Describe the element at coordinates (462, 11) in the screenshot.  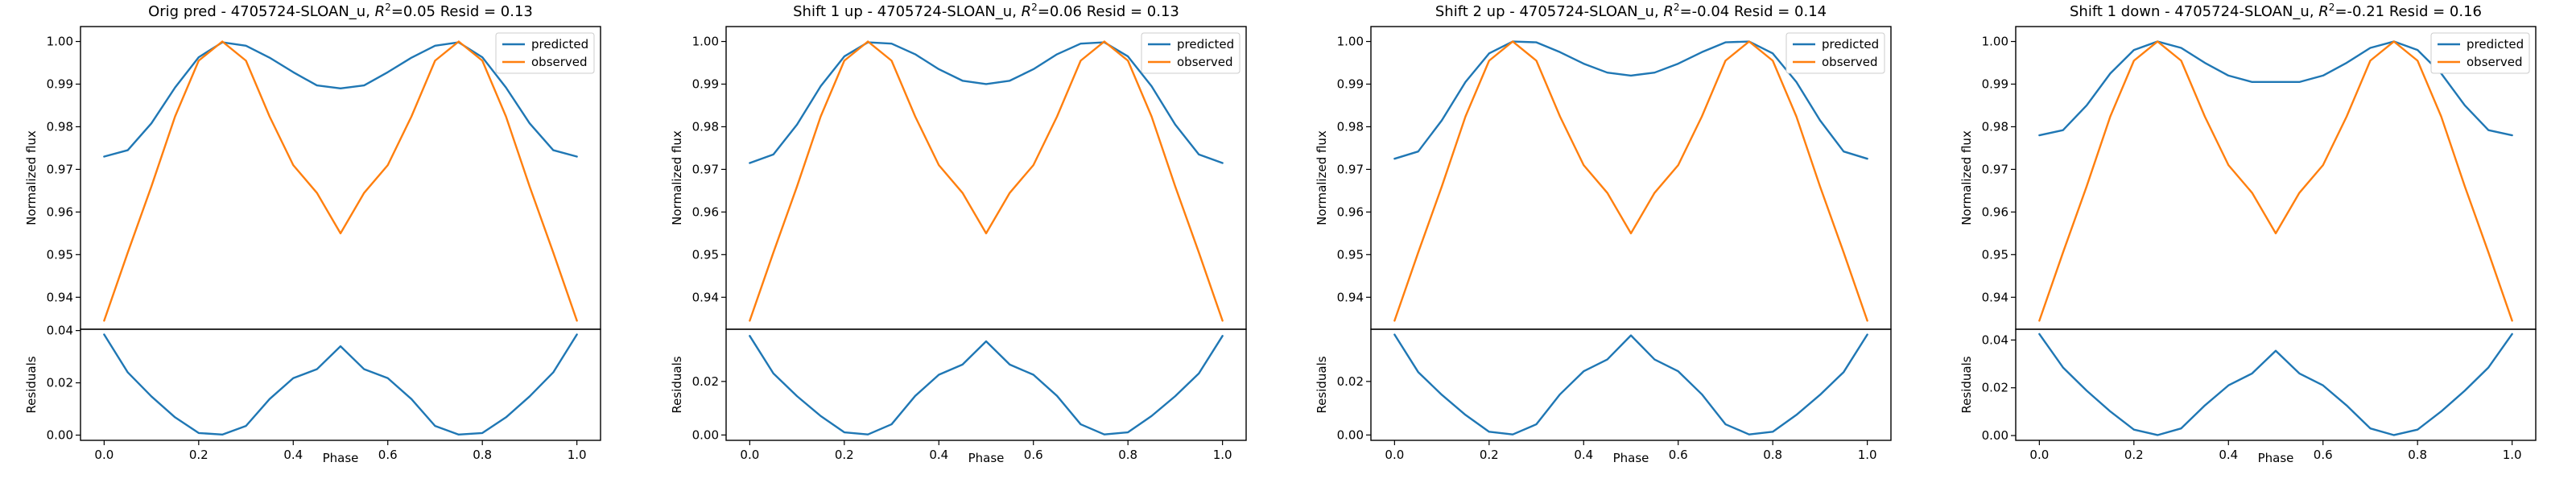
I see `title-suffix: =0.05 Resid = 0.13` at that location.